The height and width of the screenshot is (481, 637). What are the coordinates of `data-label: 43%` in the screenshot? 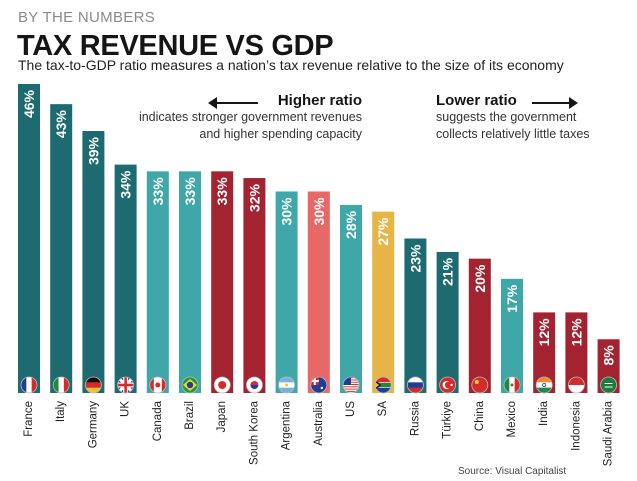 It's located at (61, 124).